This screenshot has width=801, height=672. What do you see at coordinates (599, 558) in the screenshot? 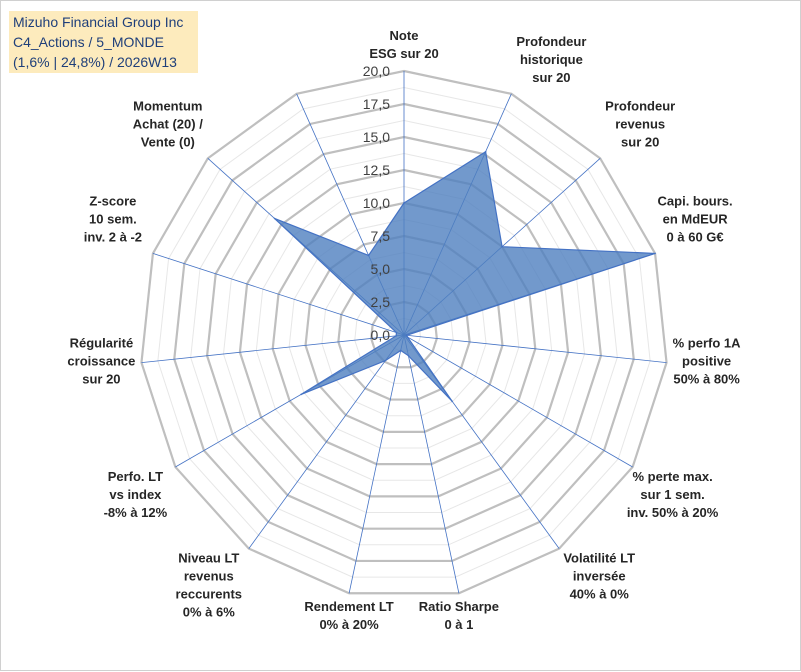
I see `axis-label: Volatilité LT` at bounding box center [599, 558].